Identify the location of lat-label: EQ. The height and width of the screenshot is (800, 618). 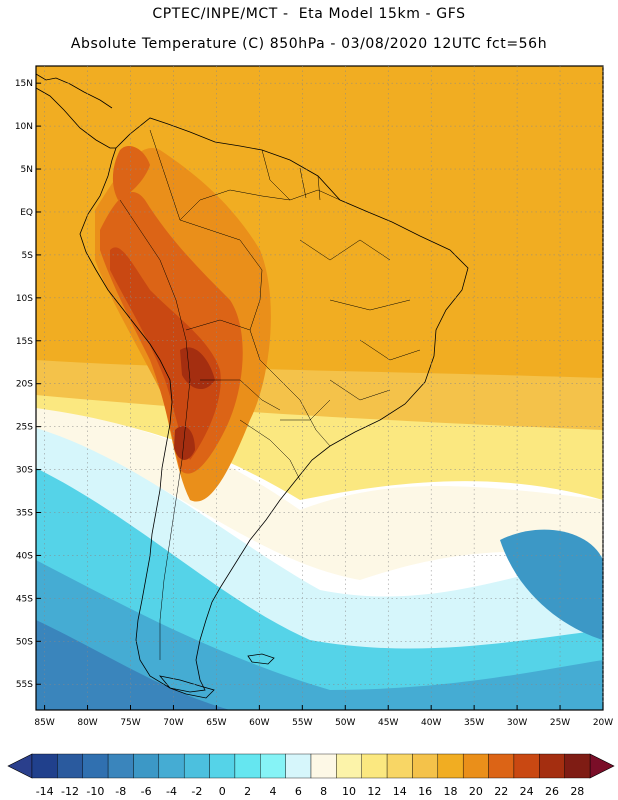
(26, 213).